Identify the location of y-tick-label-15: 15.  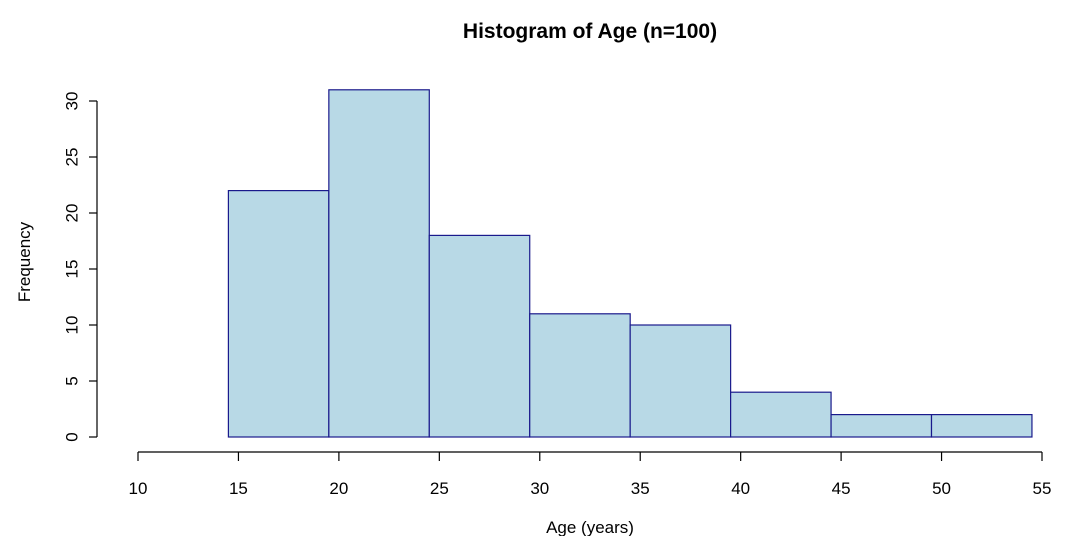
(71, 269).